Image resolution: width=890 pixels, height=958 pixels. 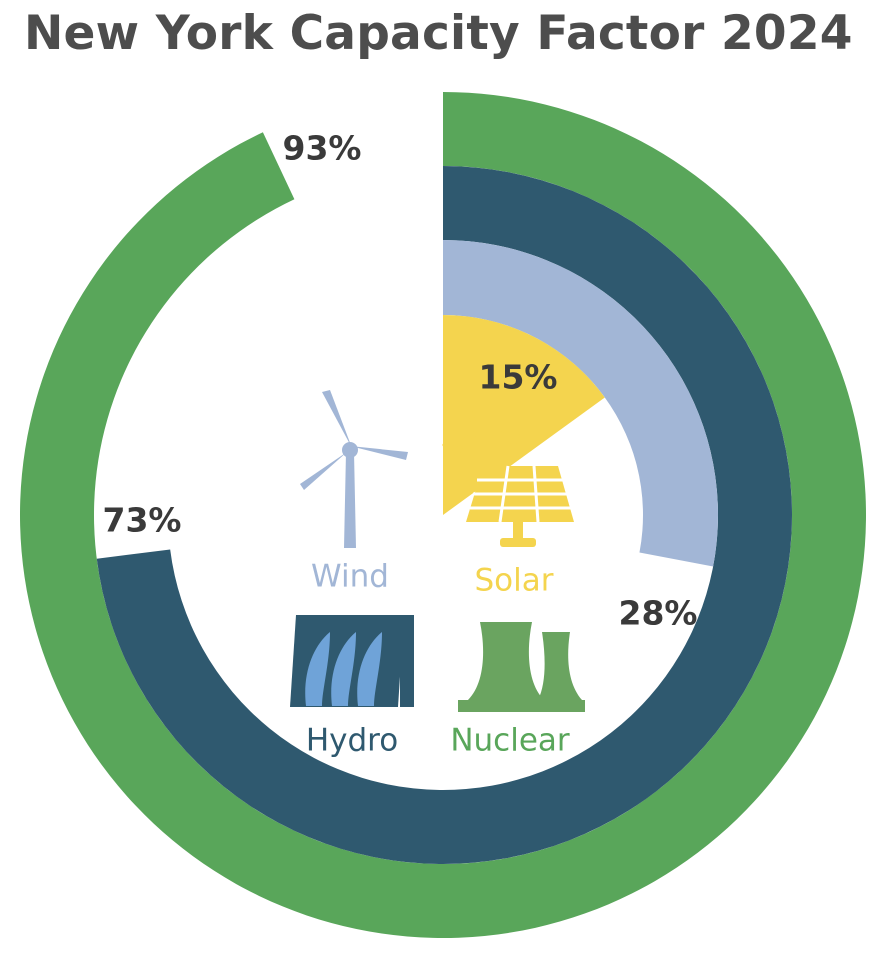 What do you see at coordinates (510, 741) in the screenshot?
I see `nuclear-legend-label: Nuclear` at bounding box center [510, 741].